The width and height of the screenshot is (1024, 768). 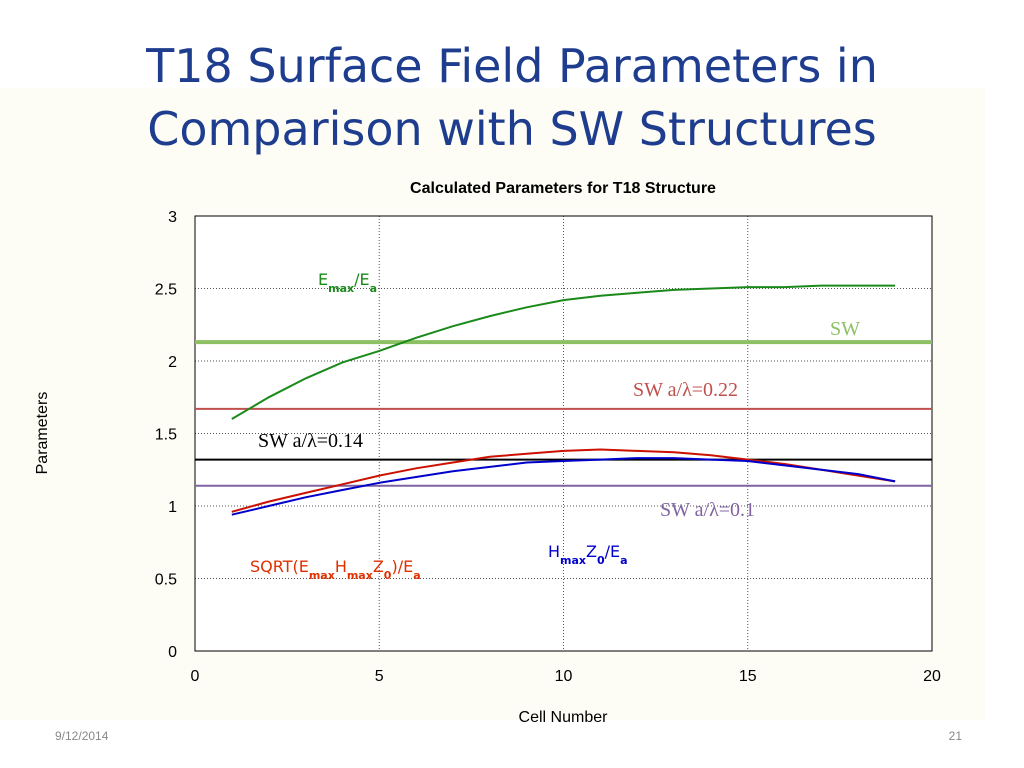 What do you see at coordinates (172, 362) in the screenshot?
I see `y-tick-label: 2` at bounding box center [172, 362].